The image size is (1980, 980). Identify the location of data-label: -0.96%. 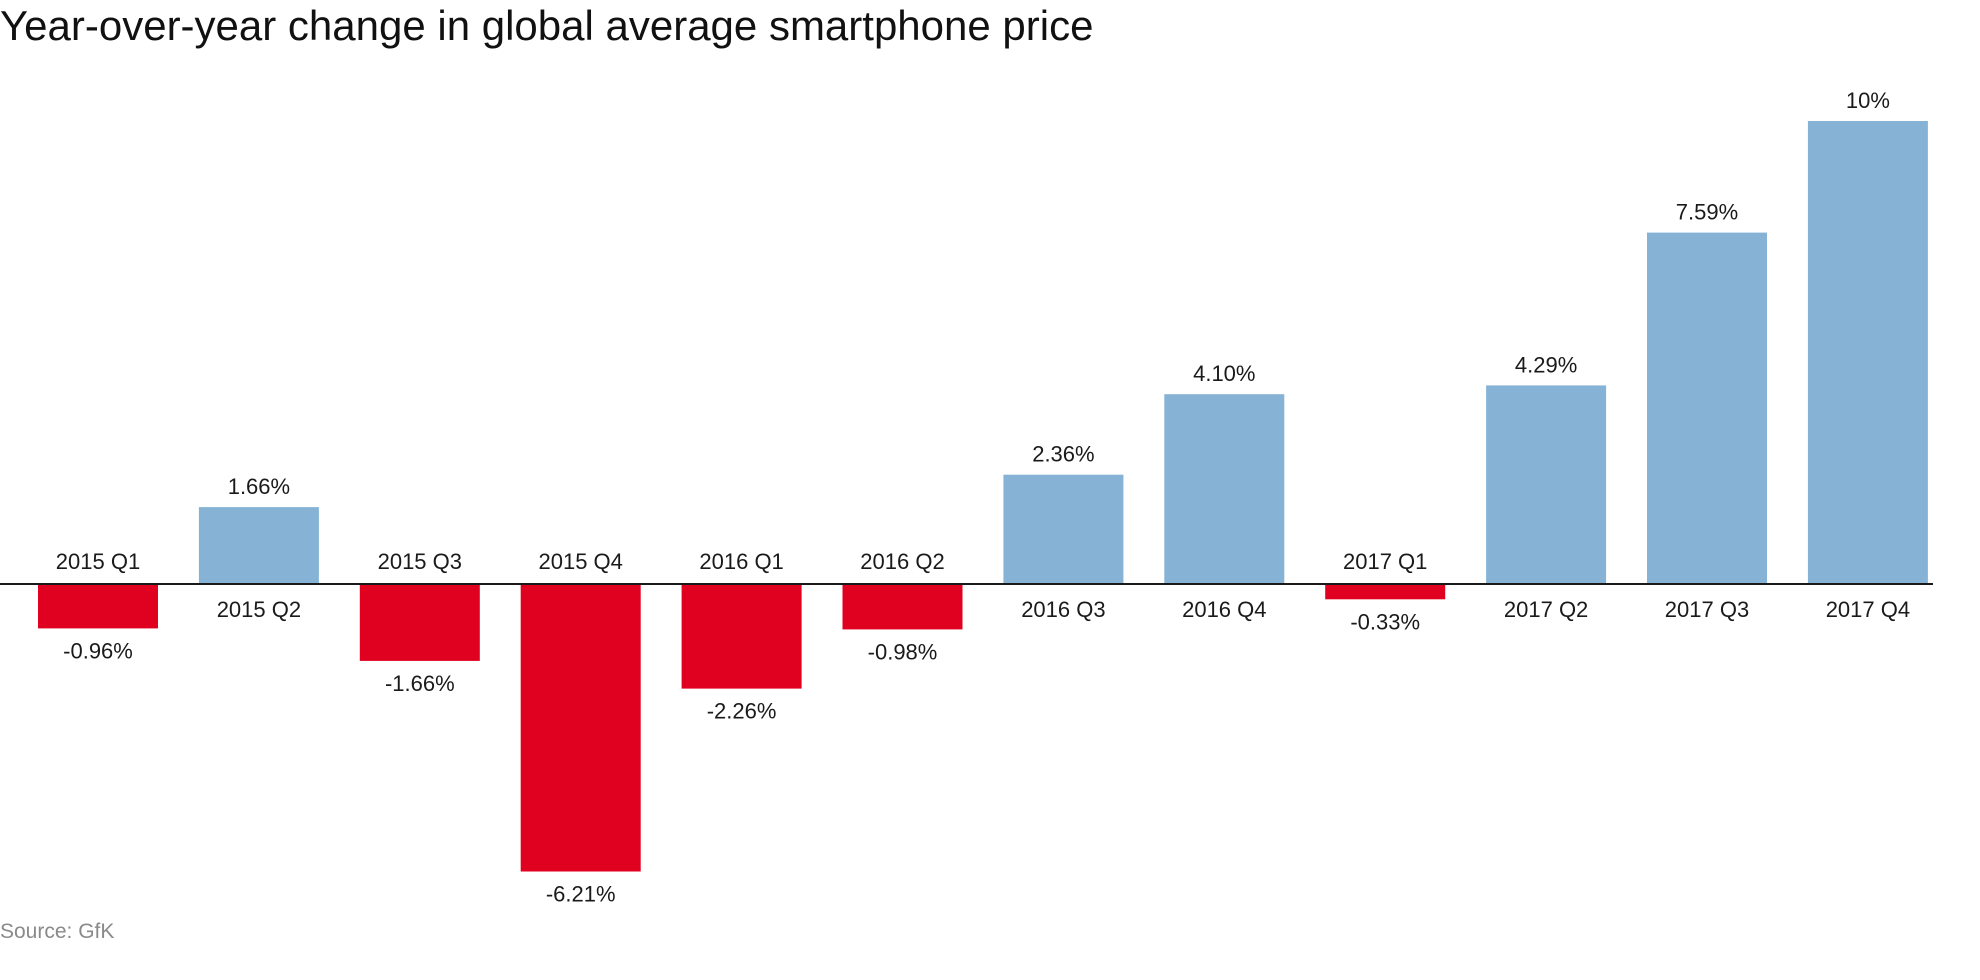
(98, 650).